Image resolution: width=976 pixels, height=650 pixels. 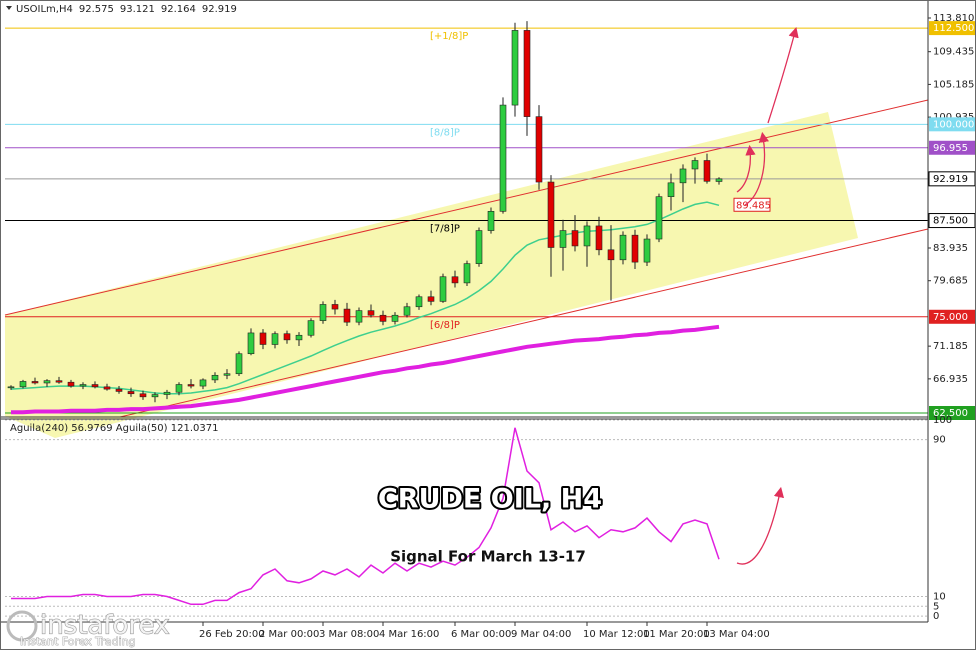 What do you see at coordinates (232, 634) in the screenshot?
I see `x-tick-label: 26 Feb 20:00` at bounding box center [232, 634].